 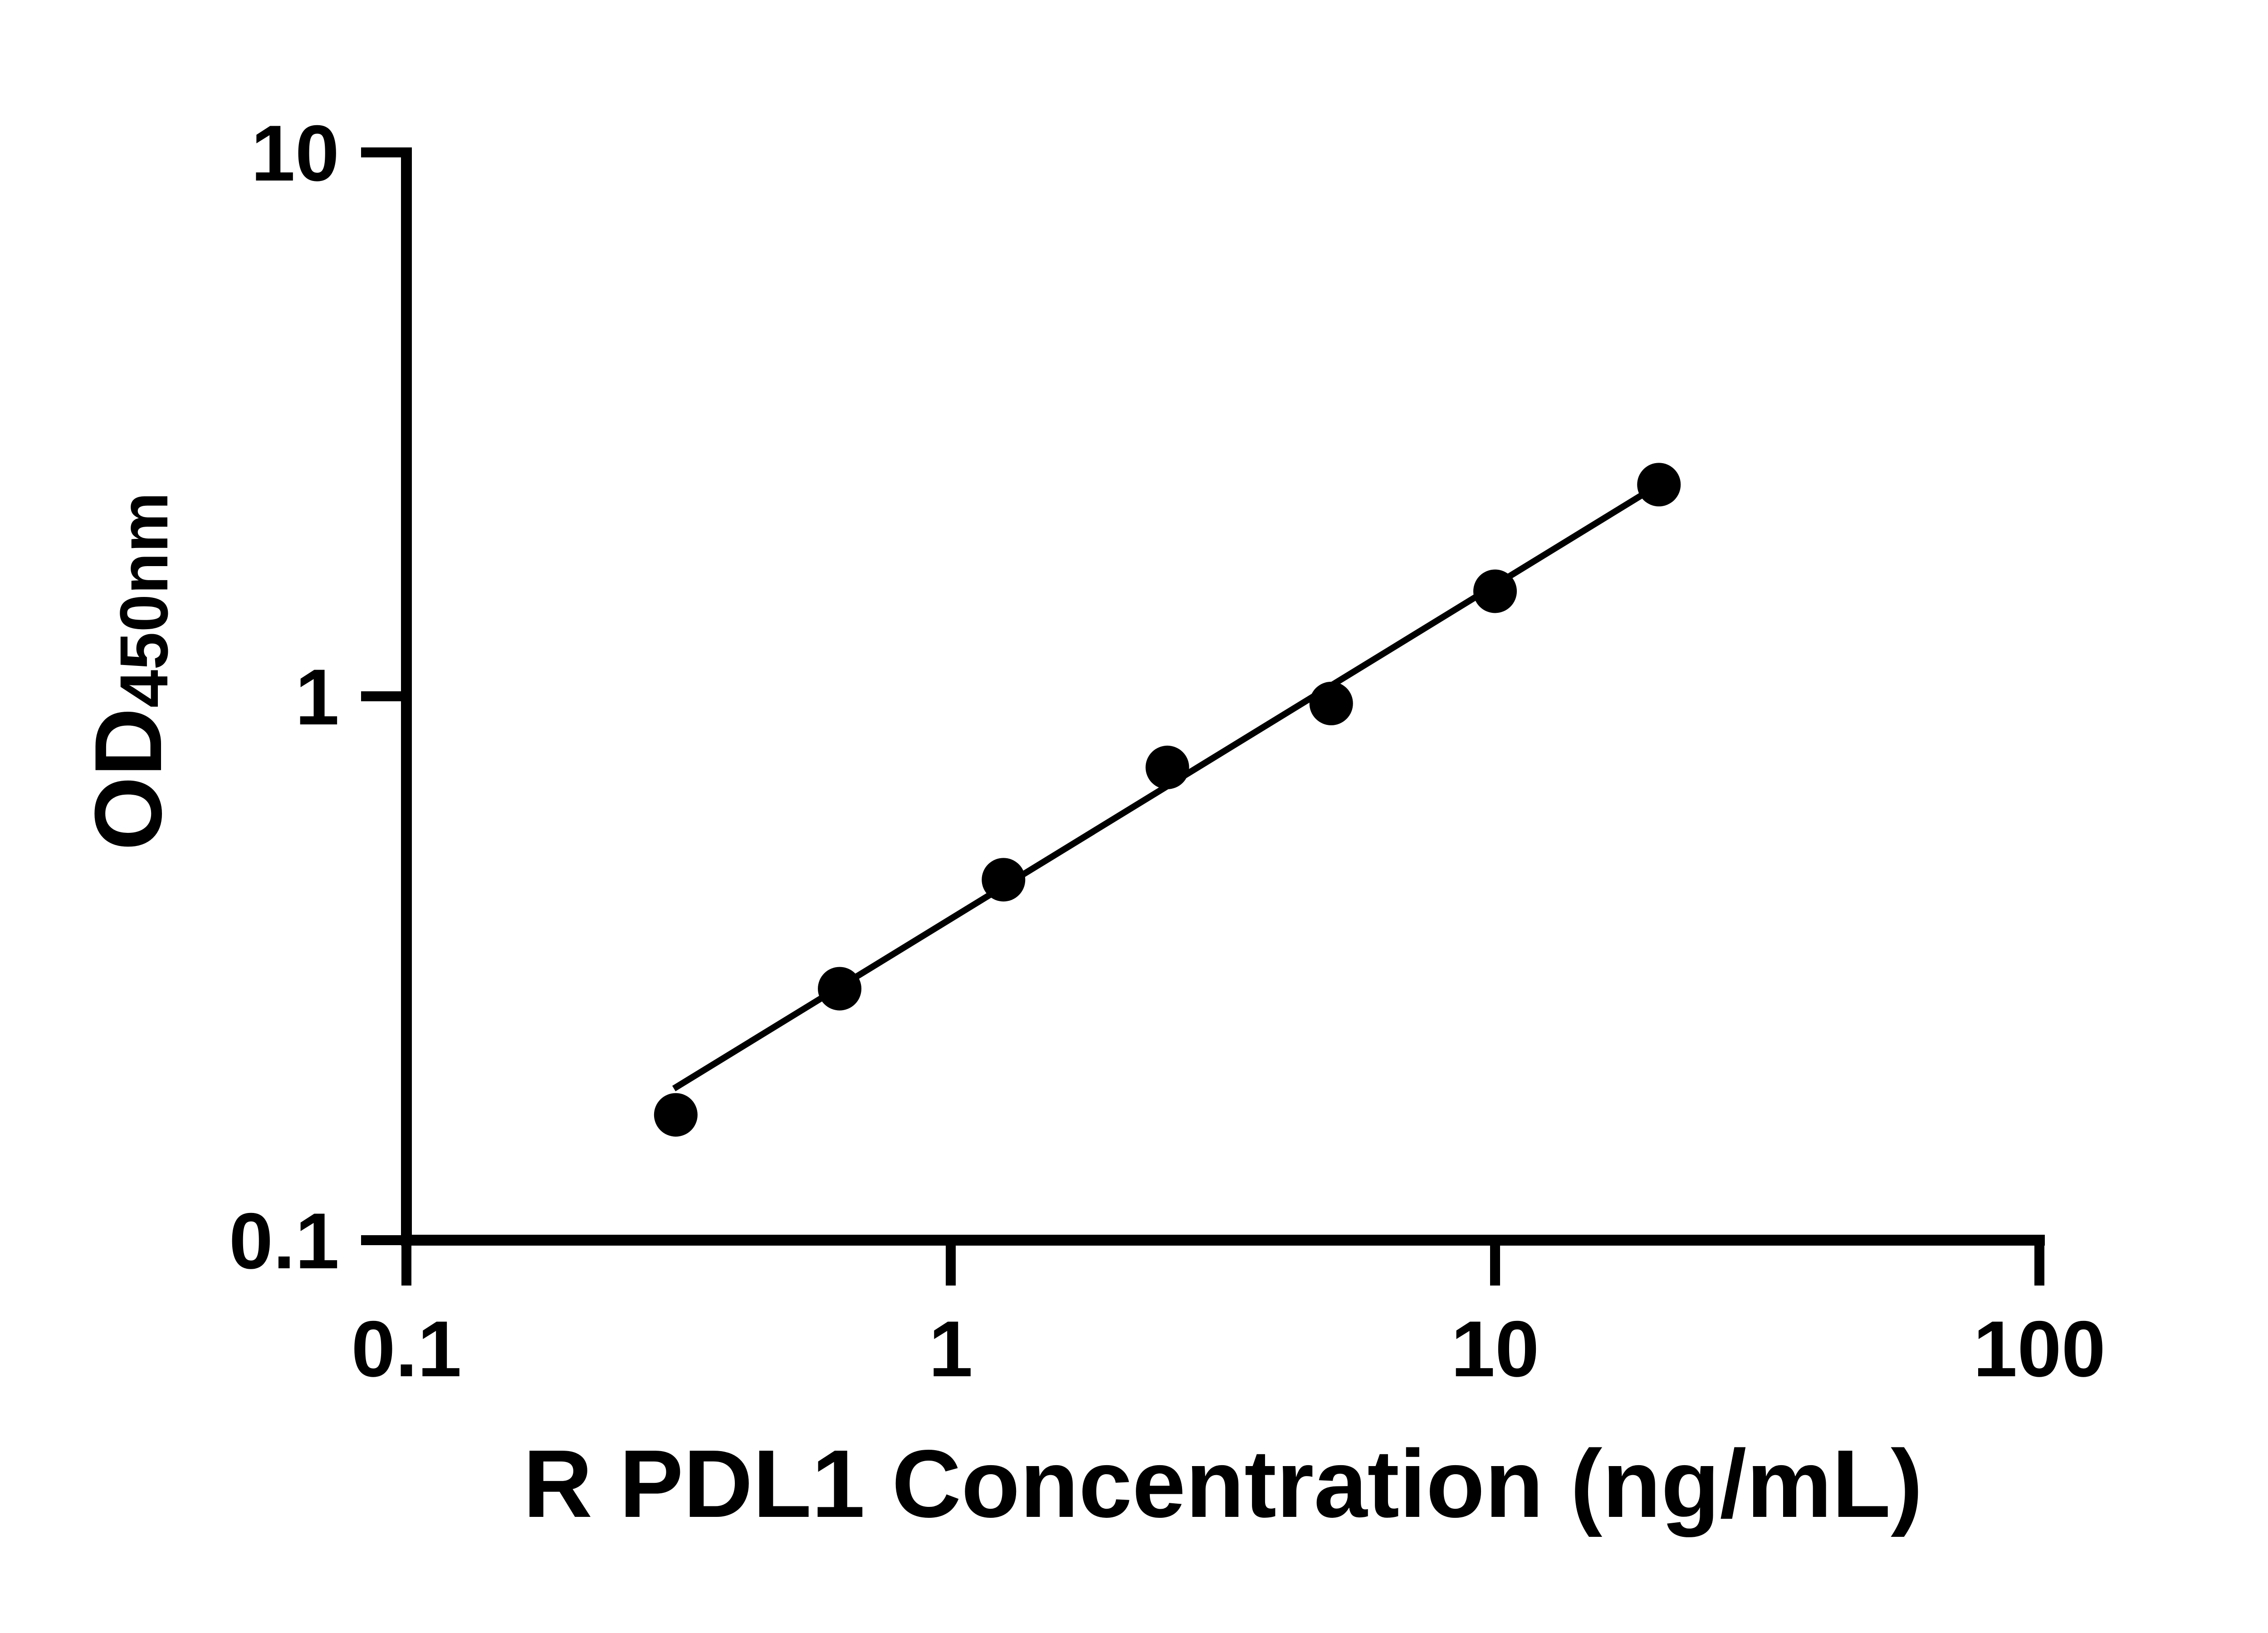 I want to click on y-tick-label: 10, so click(x=295, y=153).